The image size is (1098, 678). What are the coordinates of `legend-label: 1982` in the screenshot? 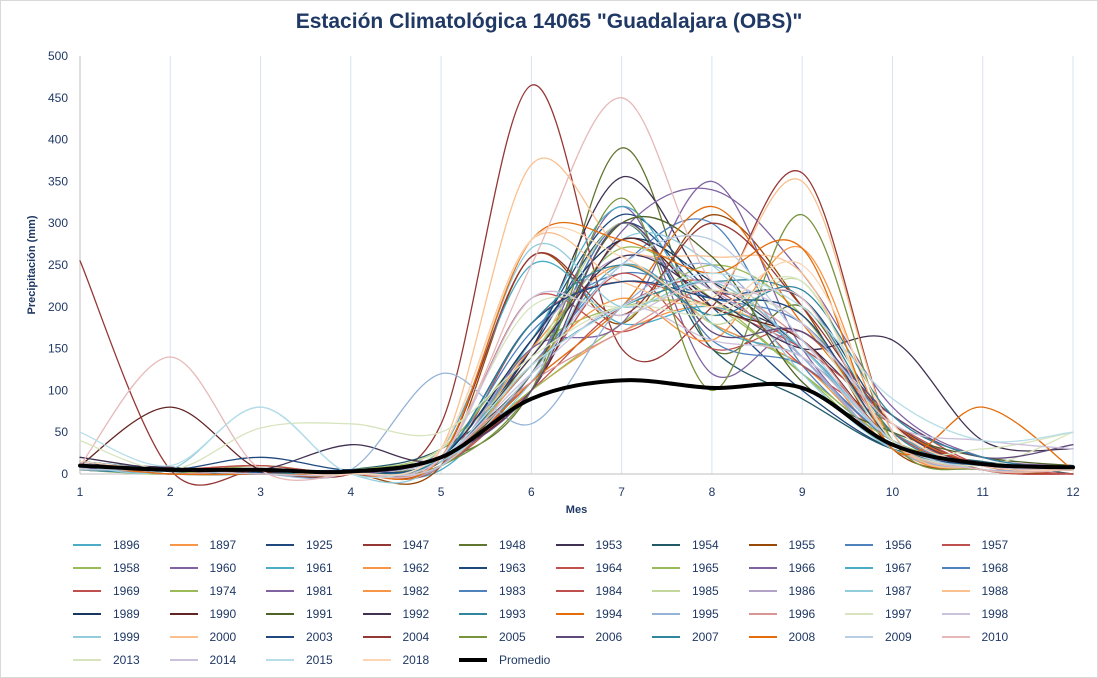 It's located at (416, 591).